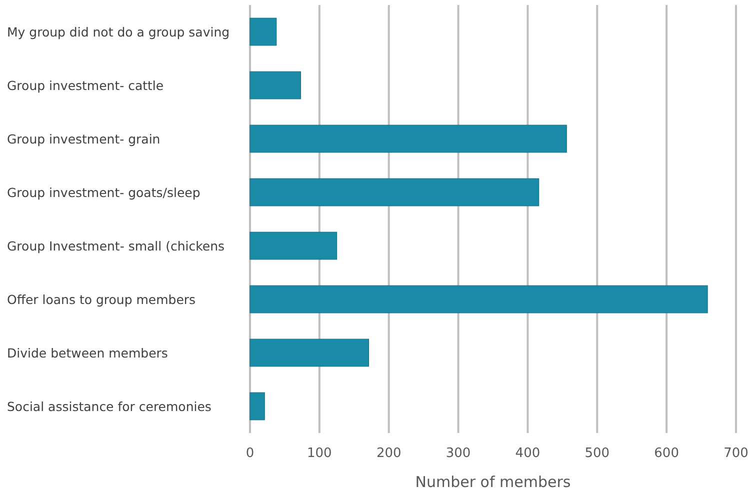 Image resolution: width=752 pixels, height=495 pixels. Describe the element at coordinates (87, 352) in the screenshot. I see `y-tick-label: Divide between members` at that location.